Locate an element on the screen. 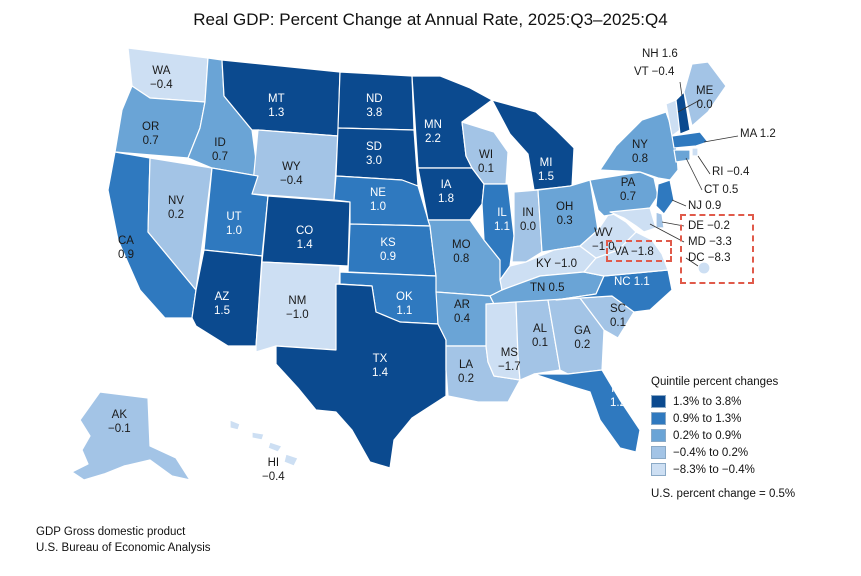 This screenshot has height=576, width=861. label-VA: VA −1.8 is located at coordinates (634, 252).